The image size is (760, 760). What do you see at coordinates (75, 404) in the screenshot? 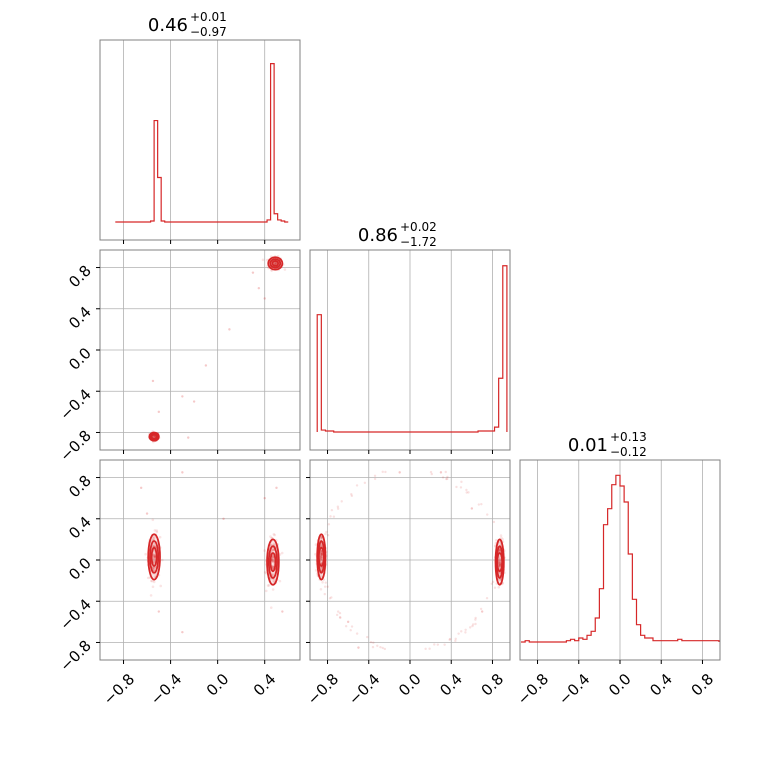
I see `y-tick-label: −0.4` at bounding box center [75, 404].